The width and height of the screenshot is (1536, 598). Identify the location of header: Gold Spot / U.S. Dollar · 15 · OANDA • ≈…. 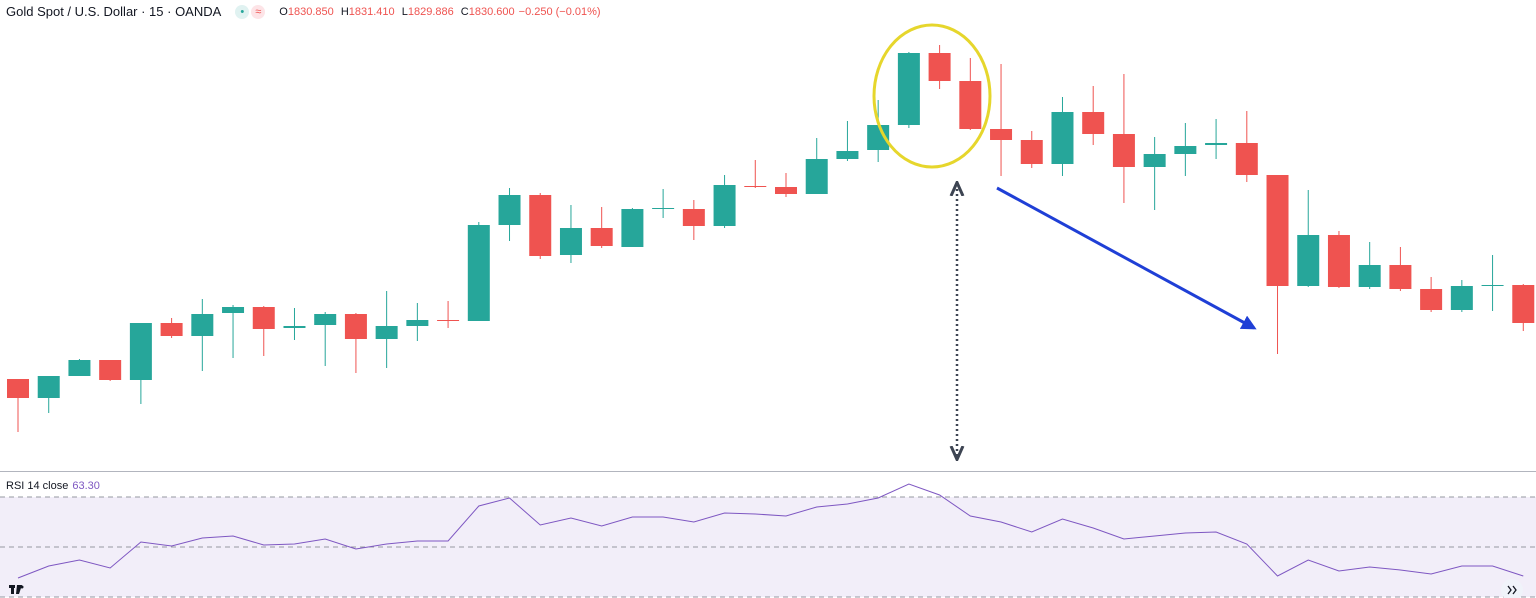
(303, 11).